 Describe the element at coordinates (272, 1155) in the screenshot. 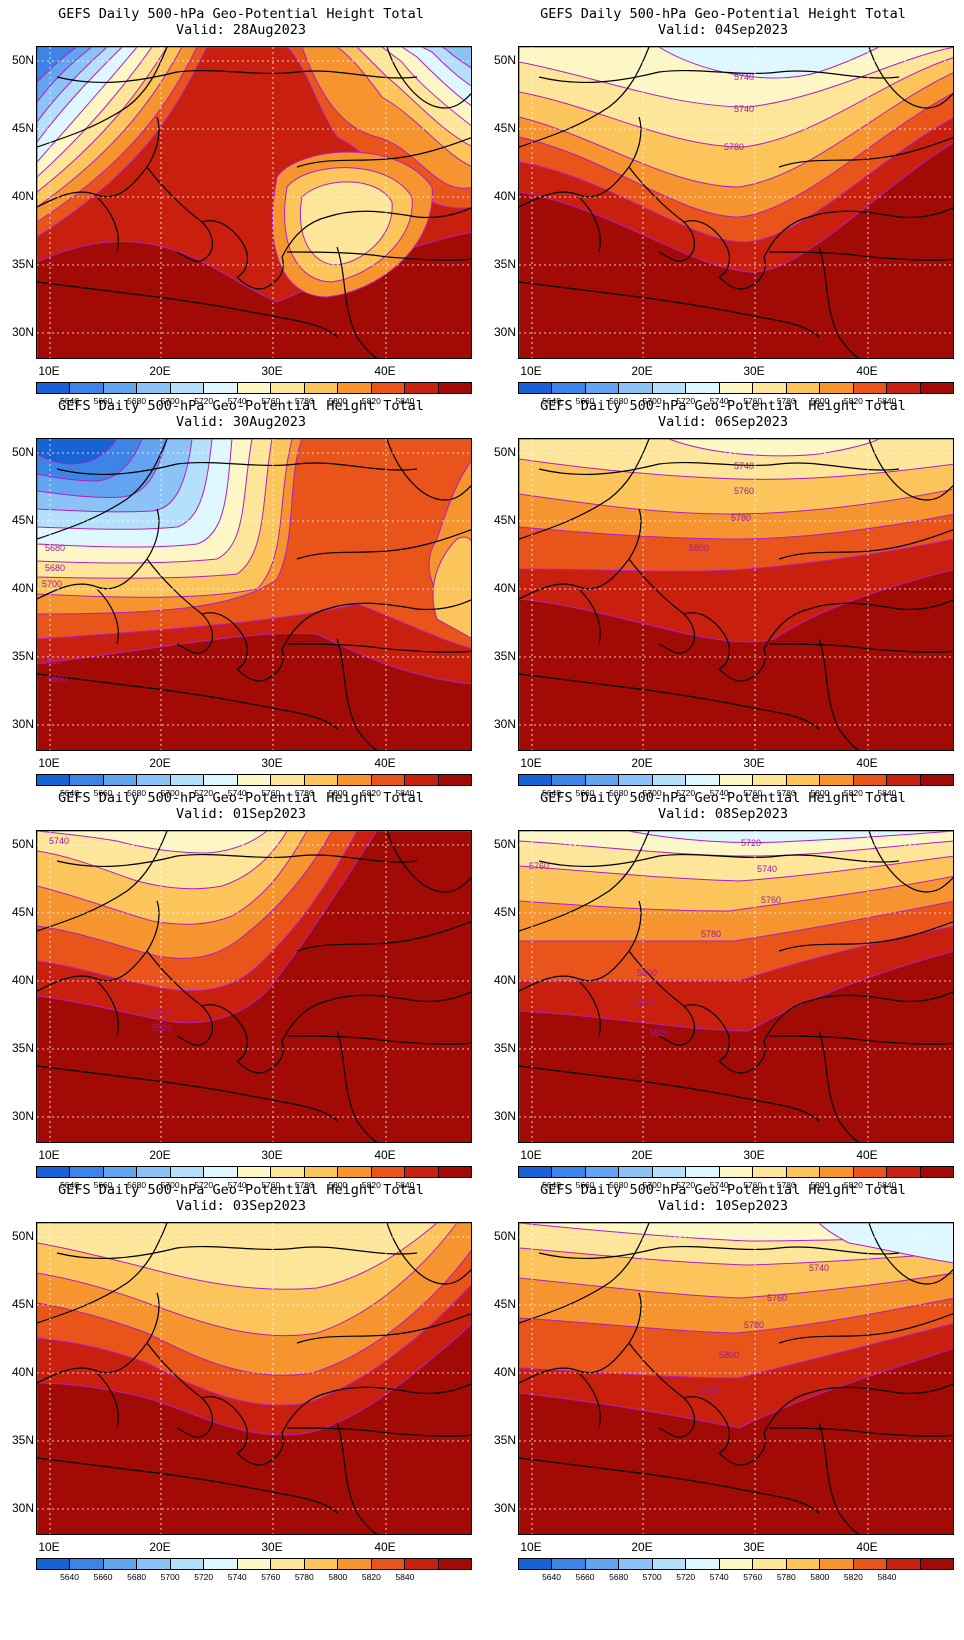

I see `longitude-label: 30E` at that location.